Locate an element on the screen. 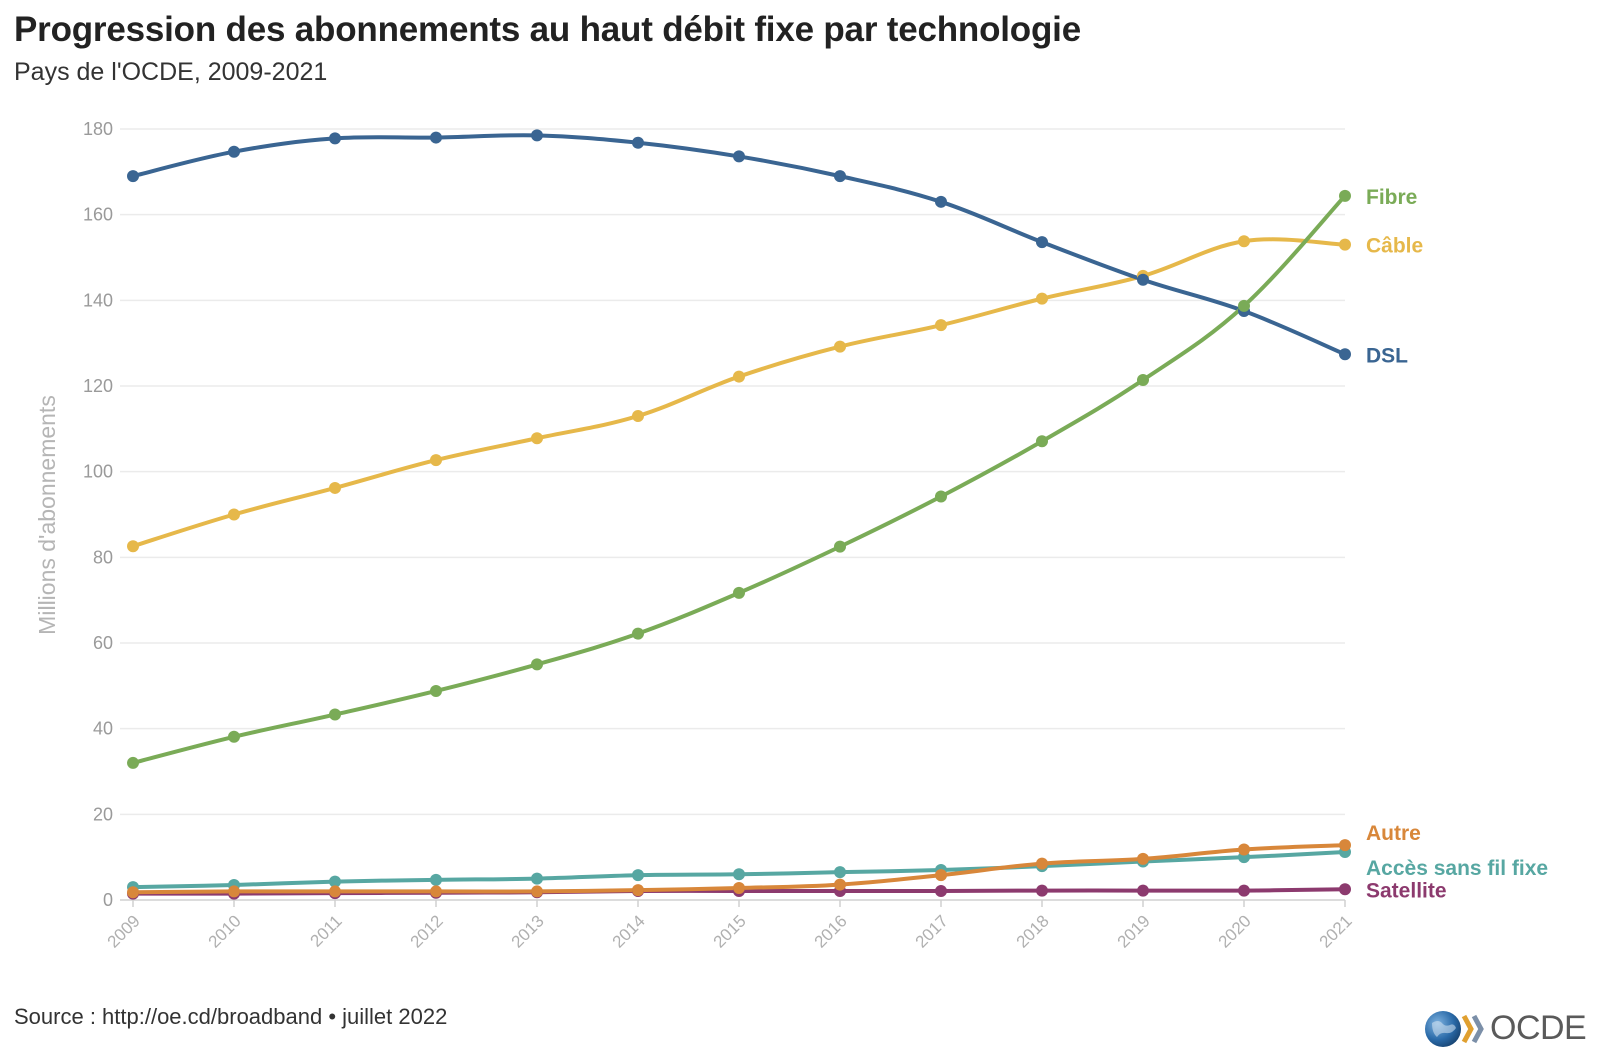  series-label-autre: Autre is located at coordinates (1393, 833).